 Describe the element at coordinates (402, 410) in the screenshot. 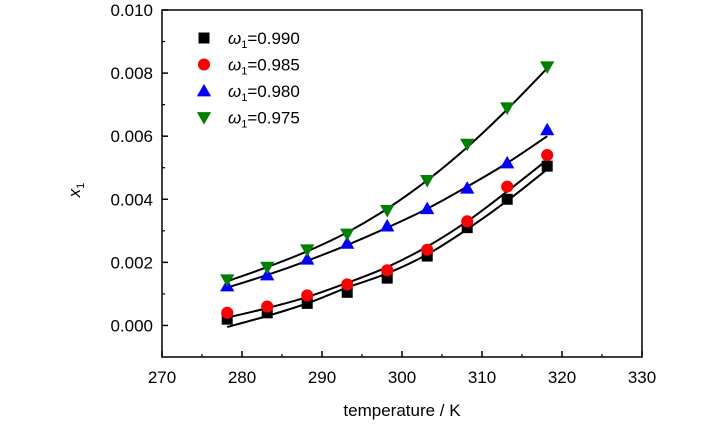

I see `x-axis-title: temperature / K` at that location.